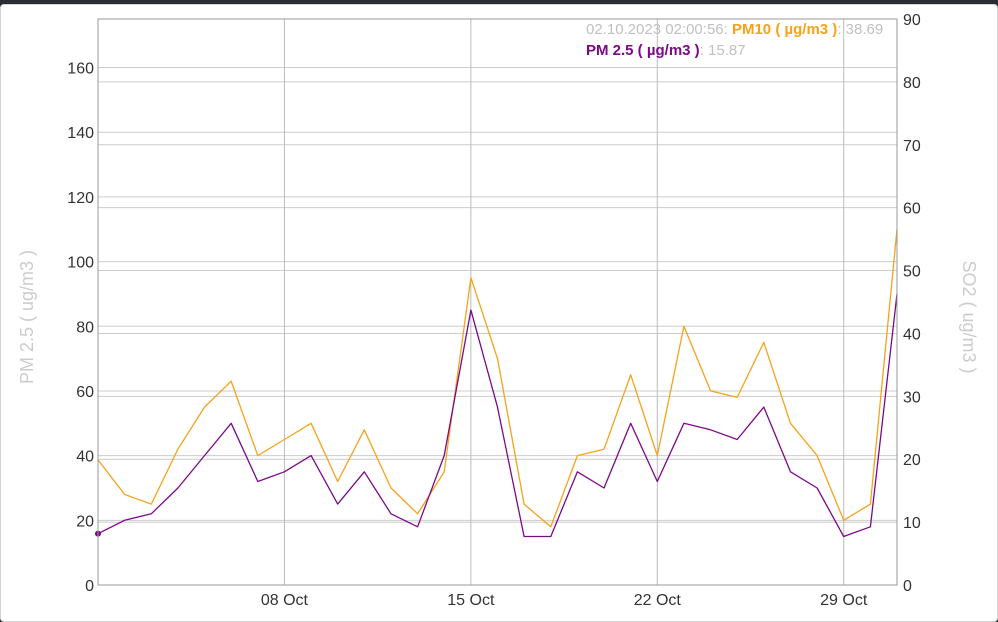 Image resolution: width=998 pixels, height=622 pixels. Describe the element at coordinates (912, 397) in the screenshot. I see `y-right-tick-label: 30` at that location.